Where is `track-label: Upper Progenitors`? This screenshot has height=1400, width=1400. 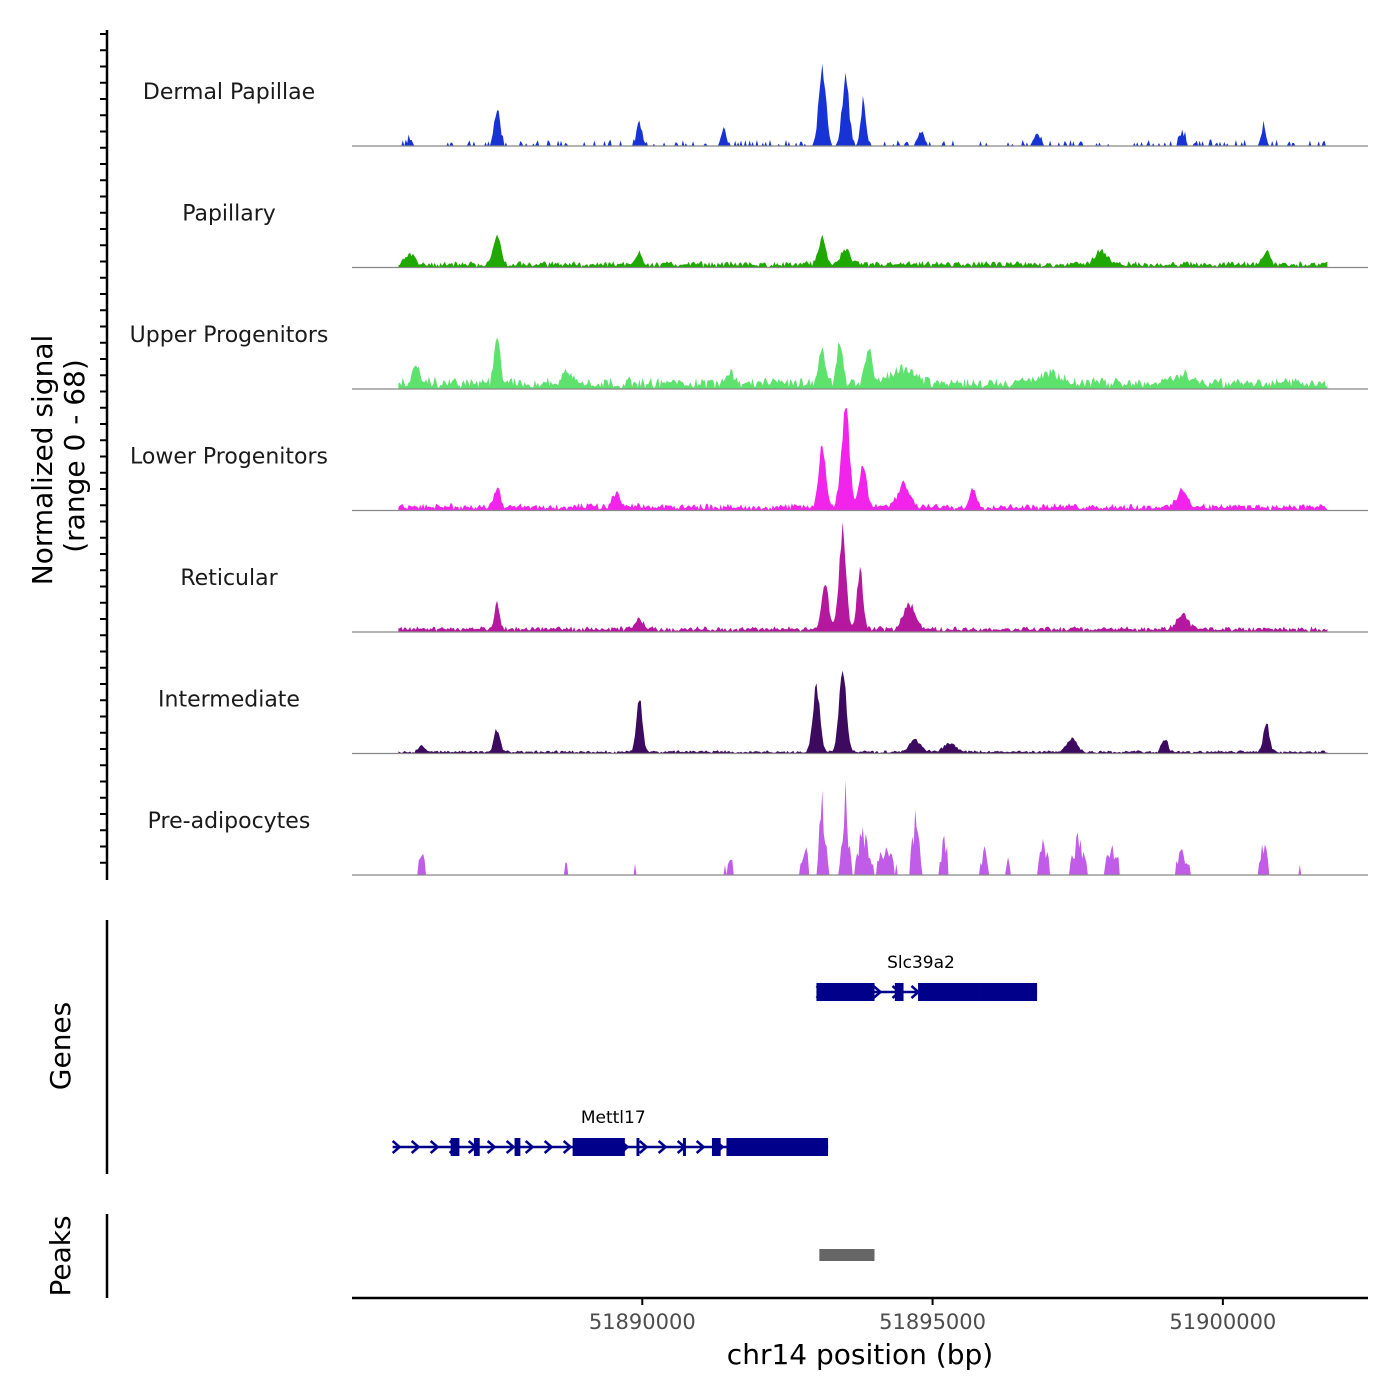 track-label: Upper Progenitors is located at coordinates (229, 335).